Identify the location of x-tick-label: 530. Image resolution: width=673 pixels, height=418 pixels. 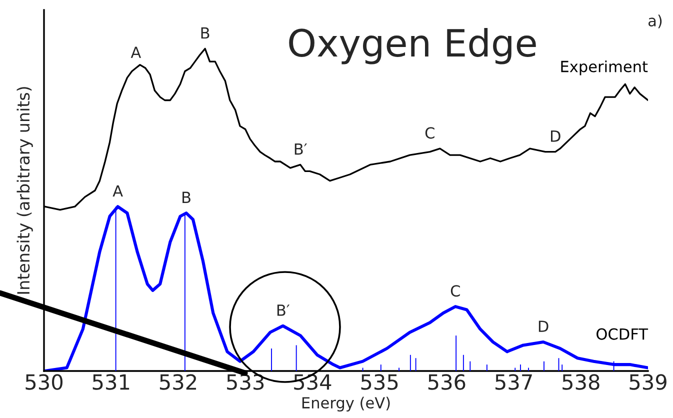
(44, 382).